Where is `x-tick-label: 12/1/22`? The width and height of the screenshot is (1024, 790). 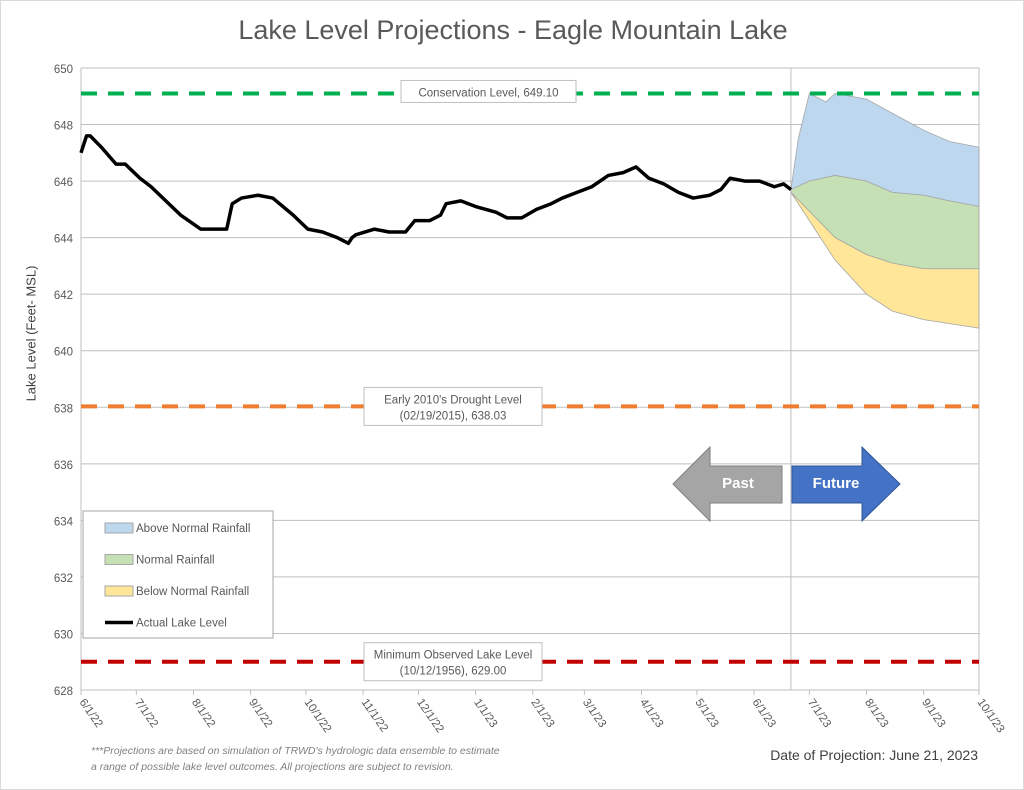
x-tick-label: 12/1/22 is located at coordinates (430, 716).